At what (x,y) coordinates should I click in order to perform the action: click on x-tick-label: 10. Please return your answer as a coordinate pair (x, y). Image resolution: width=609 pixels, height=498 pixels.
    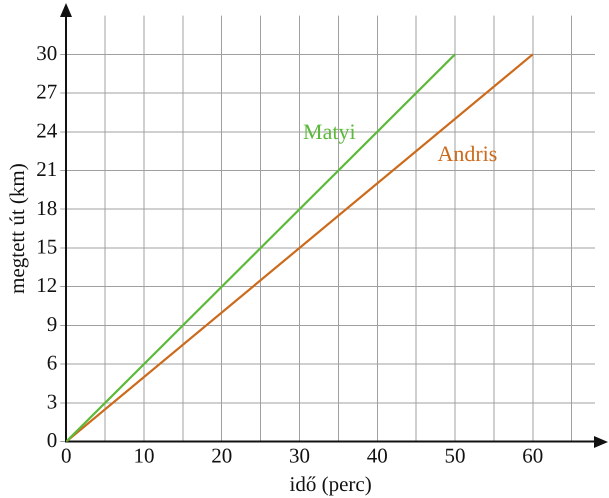
    Looking at the image, I should click on (143, 456).